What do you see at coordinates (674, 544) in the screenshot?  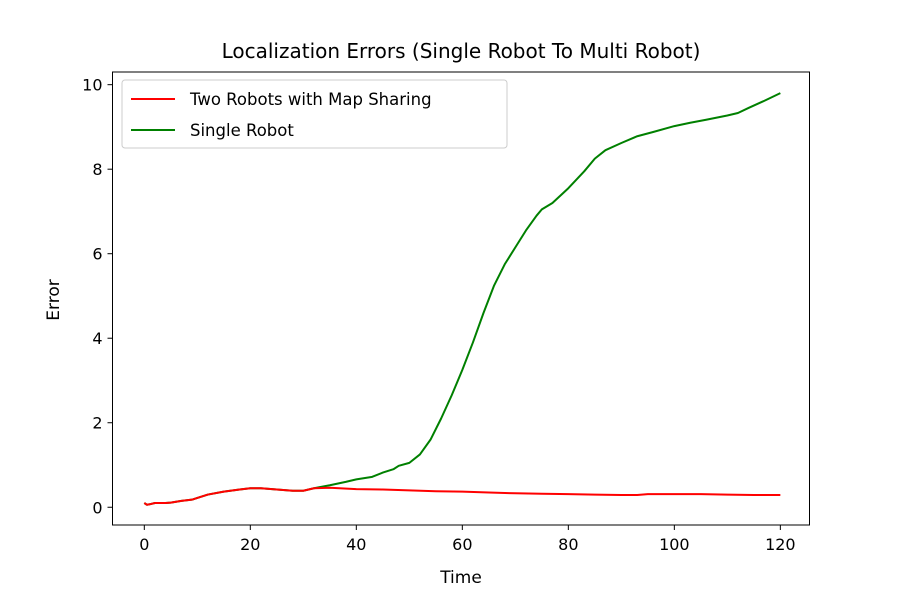 I see `x-tick-label: 100` at bounding box center [674, 544].